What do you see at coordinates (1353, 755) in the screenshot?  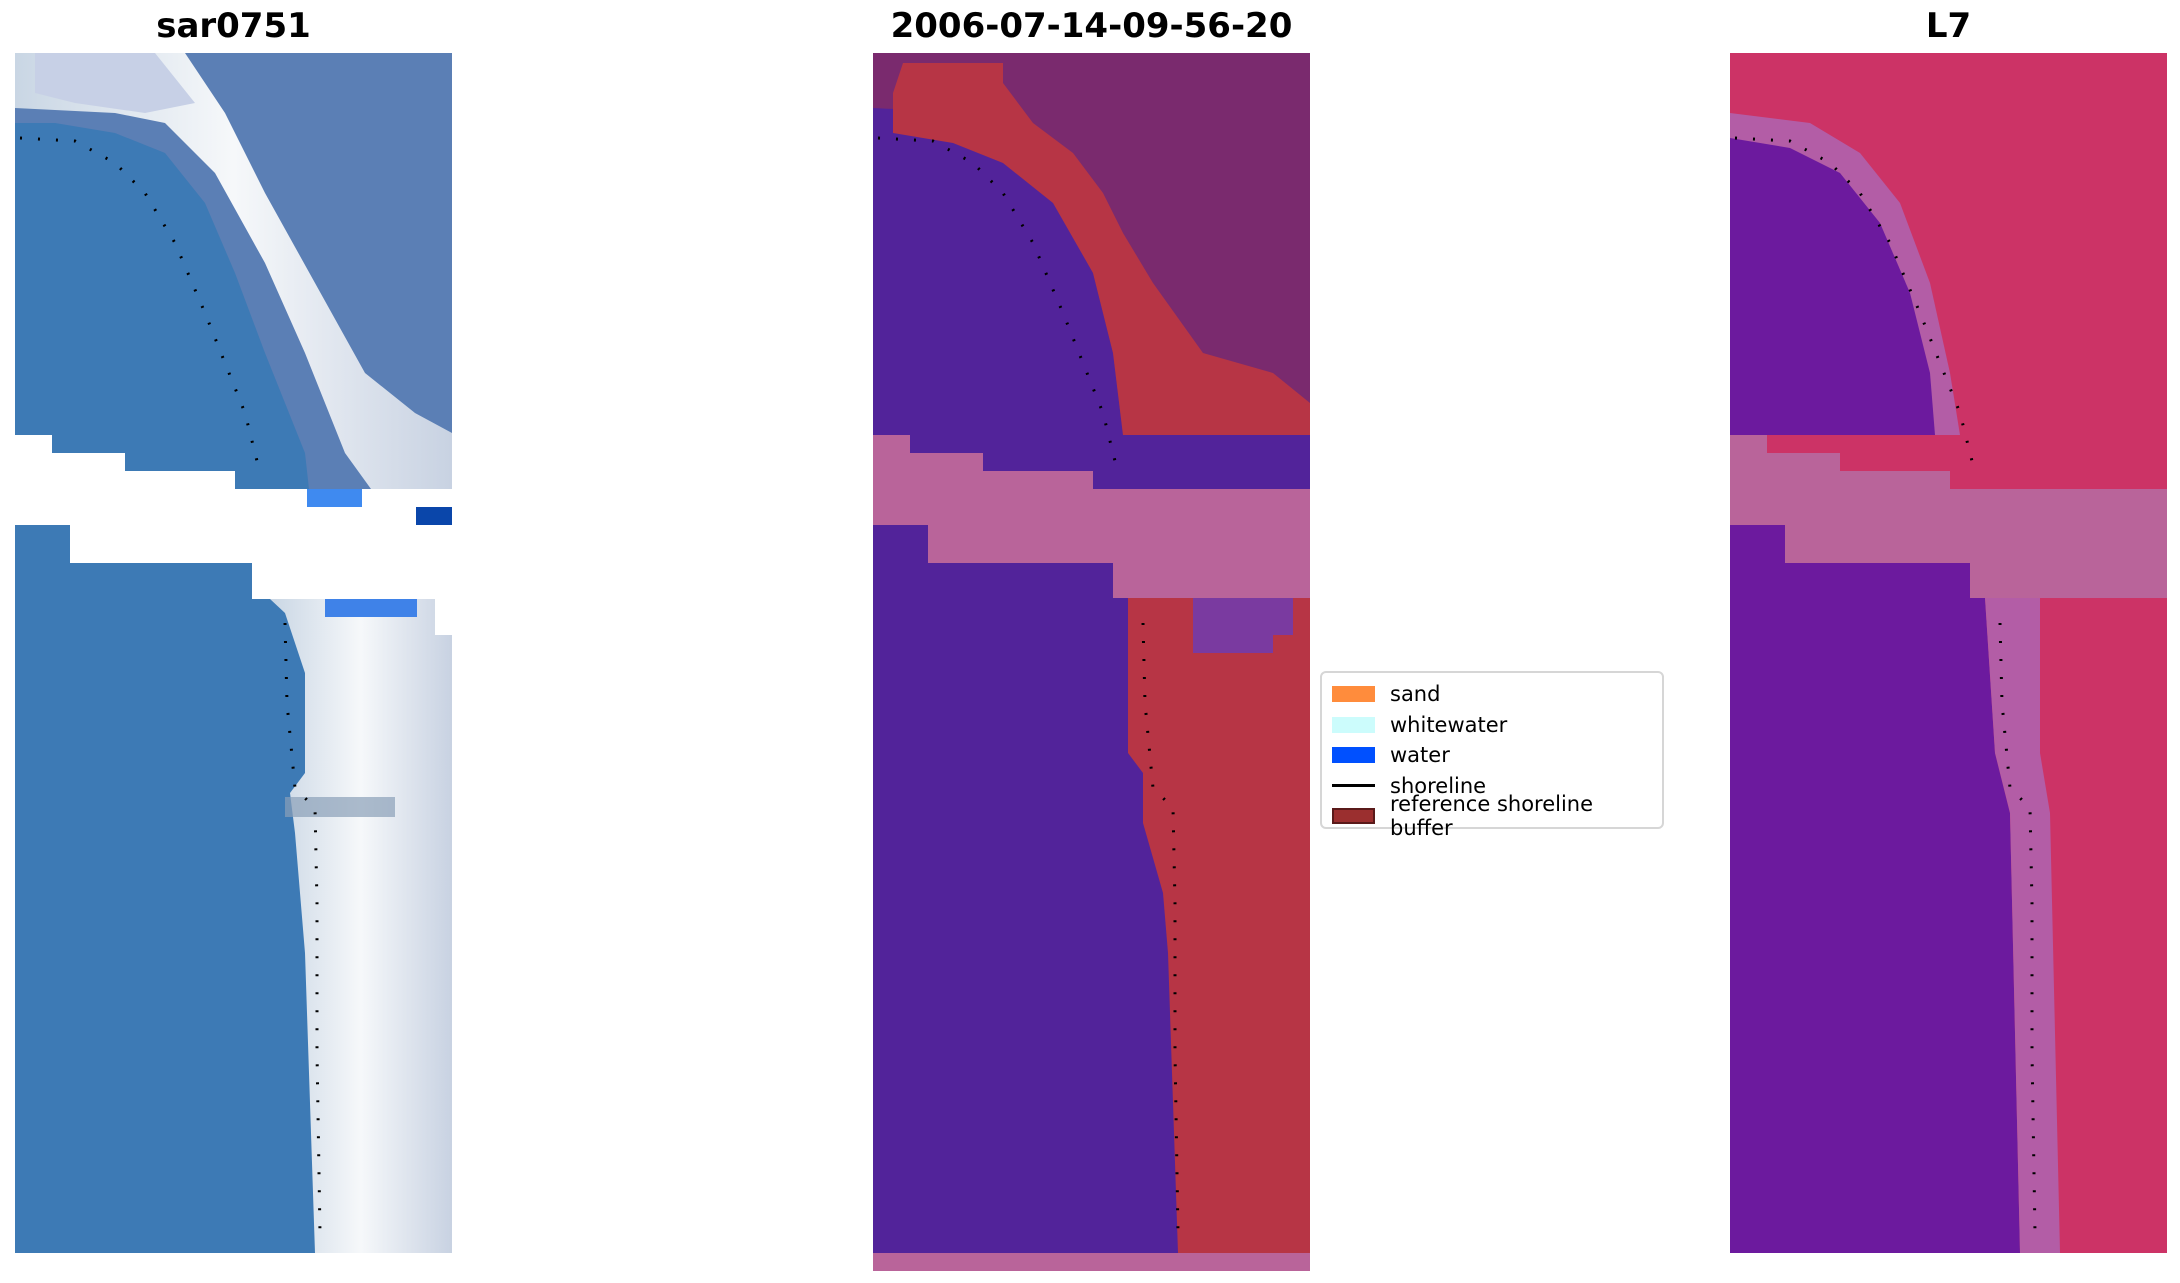 I see `legend-swatch-water` at bounding box center [1353, 755].